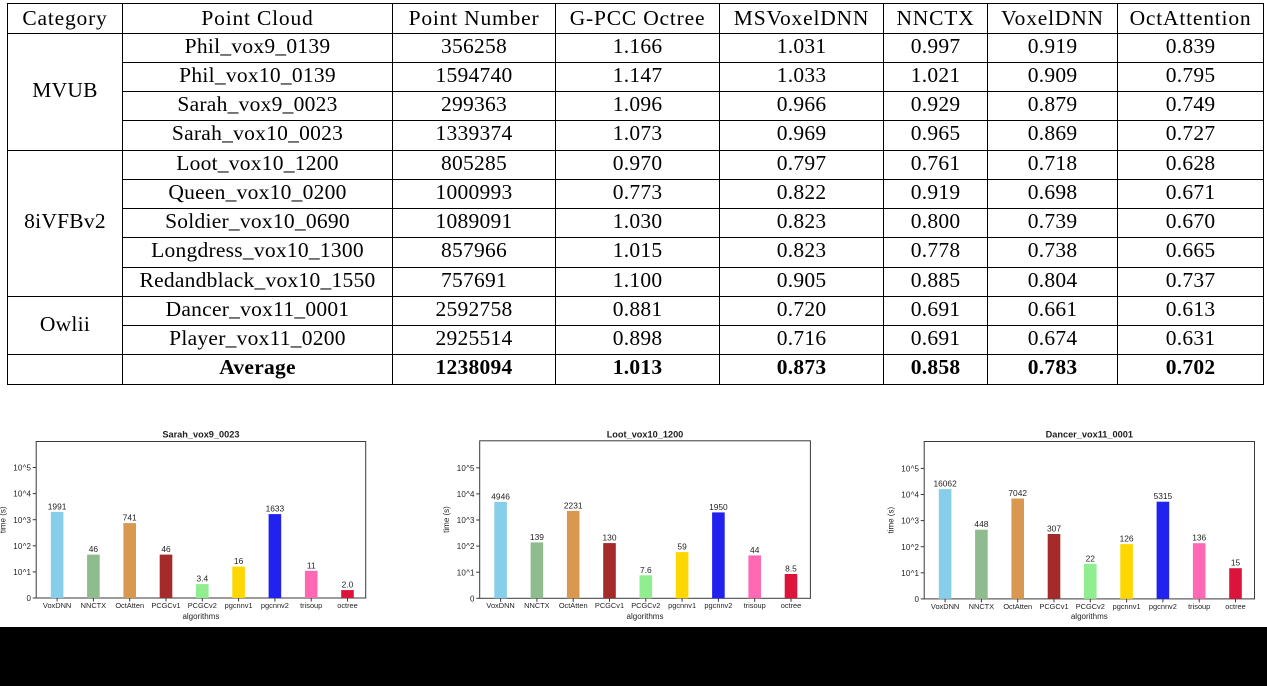 Image resolution: width=1267 pixels, height=686 pixels. Describe the element at coordinates (573, 505) in the screenshot. I see `svg-text: 2231` at that location.